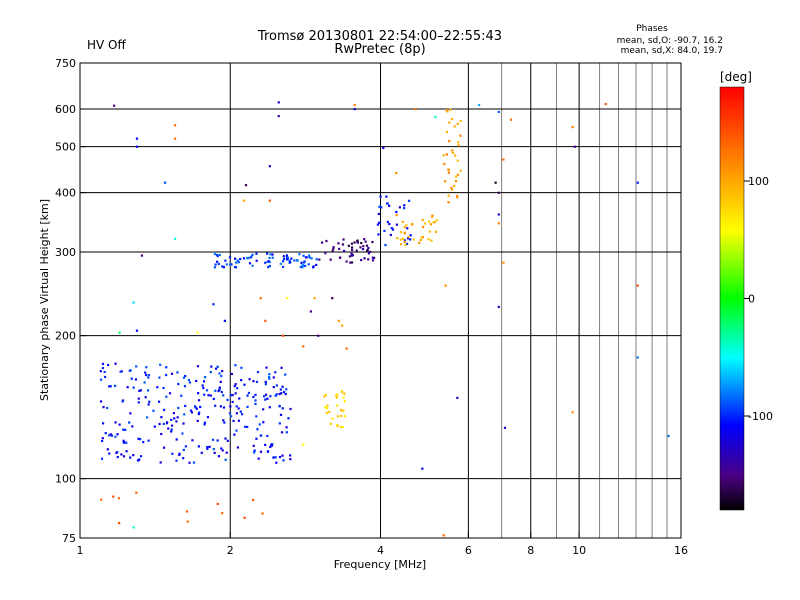 The width and height of the screenshot is (800, 600). Describe the element at coordinates (230, 550) in the screenshot. I see `x-tick-label: 2` at that location.